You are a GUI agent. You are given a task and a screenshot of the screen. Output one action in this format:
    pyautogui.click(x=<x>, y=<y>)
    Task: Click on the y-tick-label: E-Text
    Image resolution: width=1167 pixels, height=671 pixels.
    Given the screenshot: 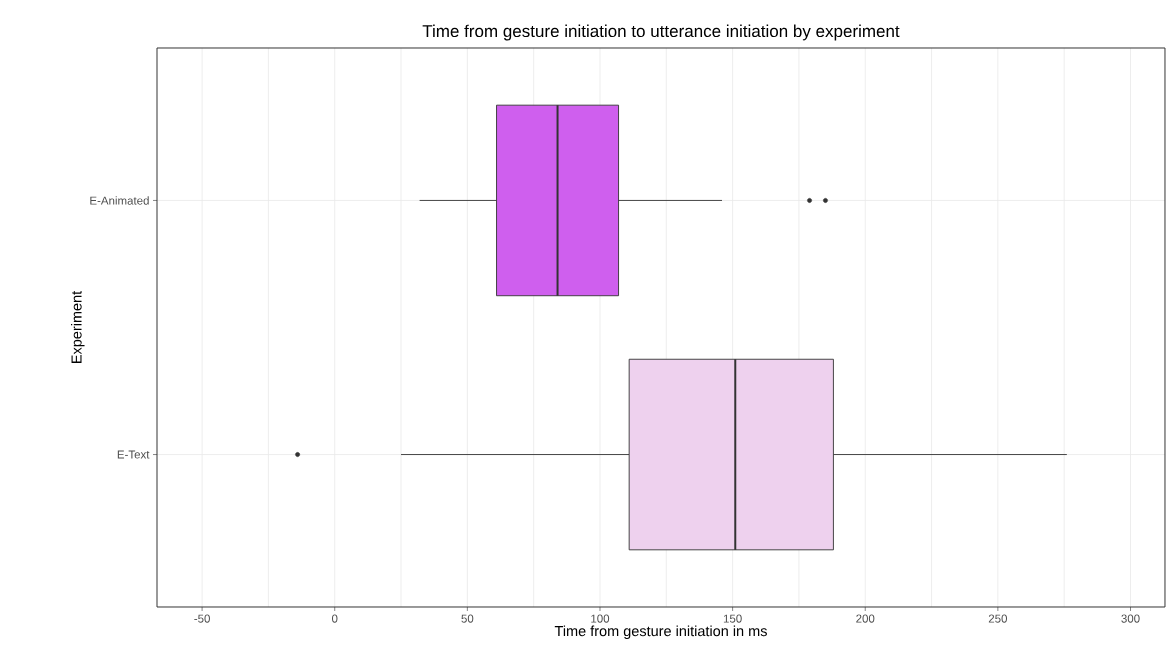 What is the action you would take?
    pyautogui.click(x=133, y=454)
    